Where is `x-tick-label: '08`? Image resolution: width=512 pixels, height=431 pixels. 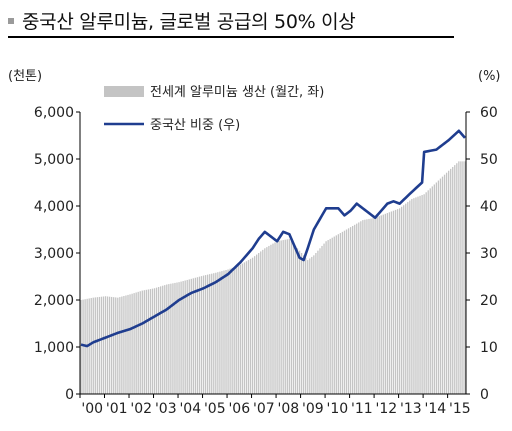
x-tick-label: '08 is located at coordinates (288, 409).